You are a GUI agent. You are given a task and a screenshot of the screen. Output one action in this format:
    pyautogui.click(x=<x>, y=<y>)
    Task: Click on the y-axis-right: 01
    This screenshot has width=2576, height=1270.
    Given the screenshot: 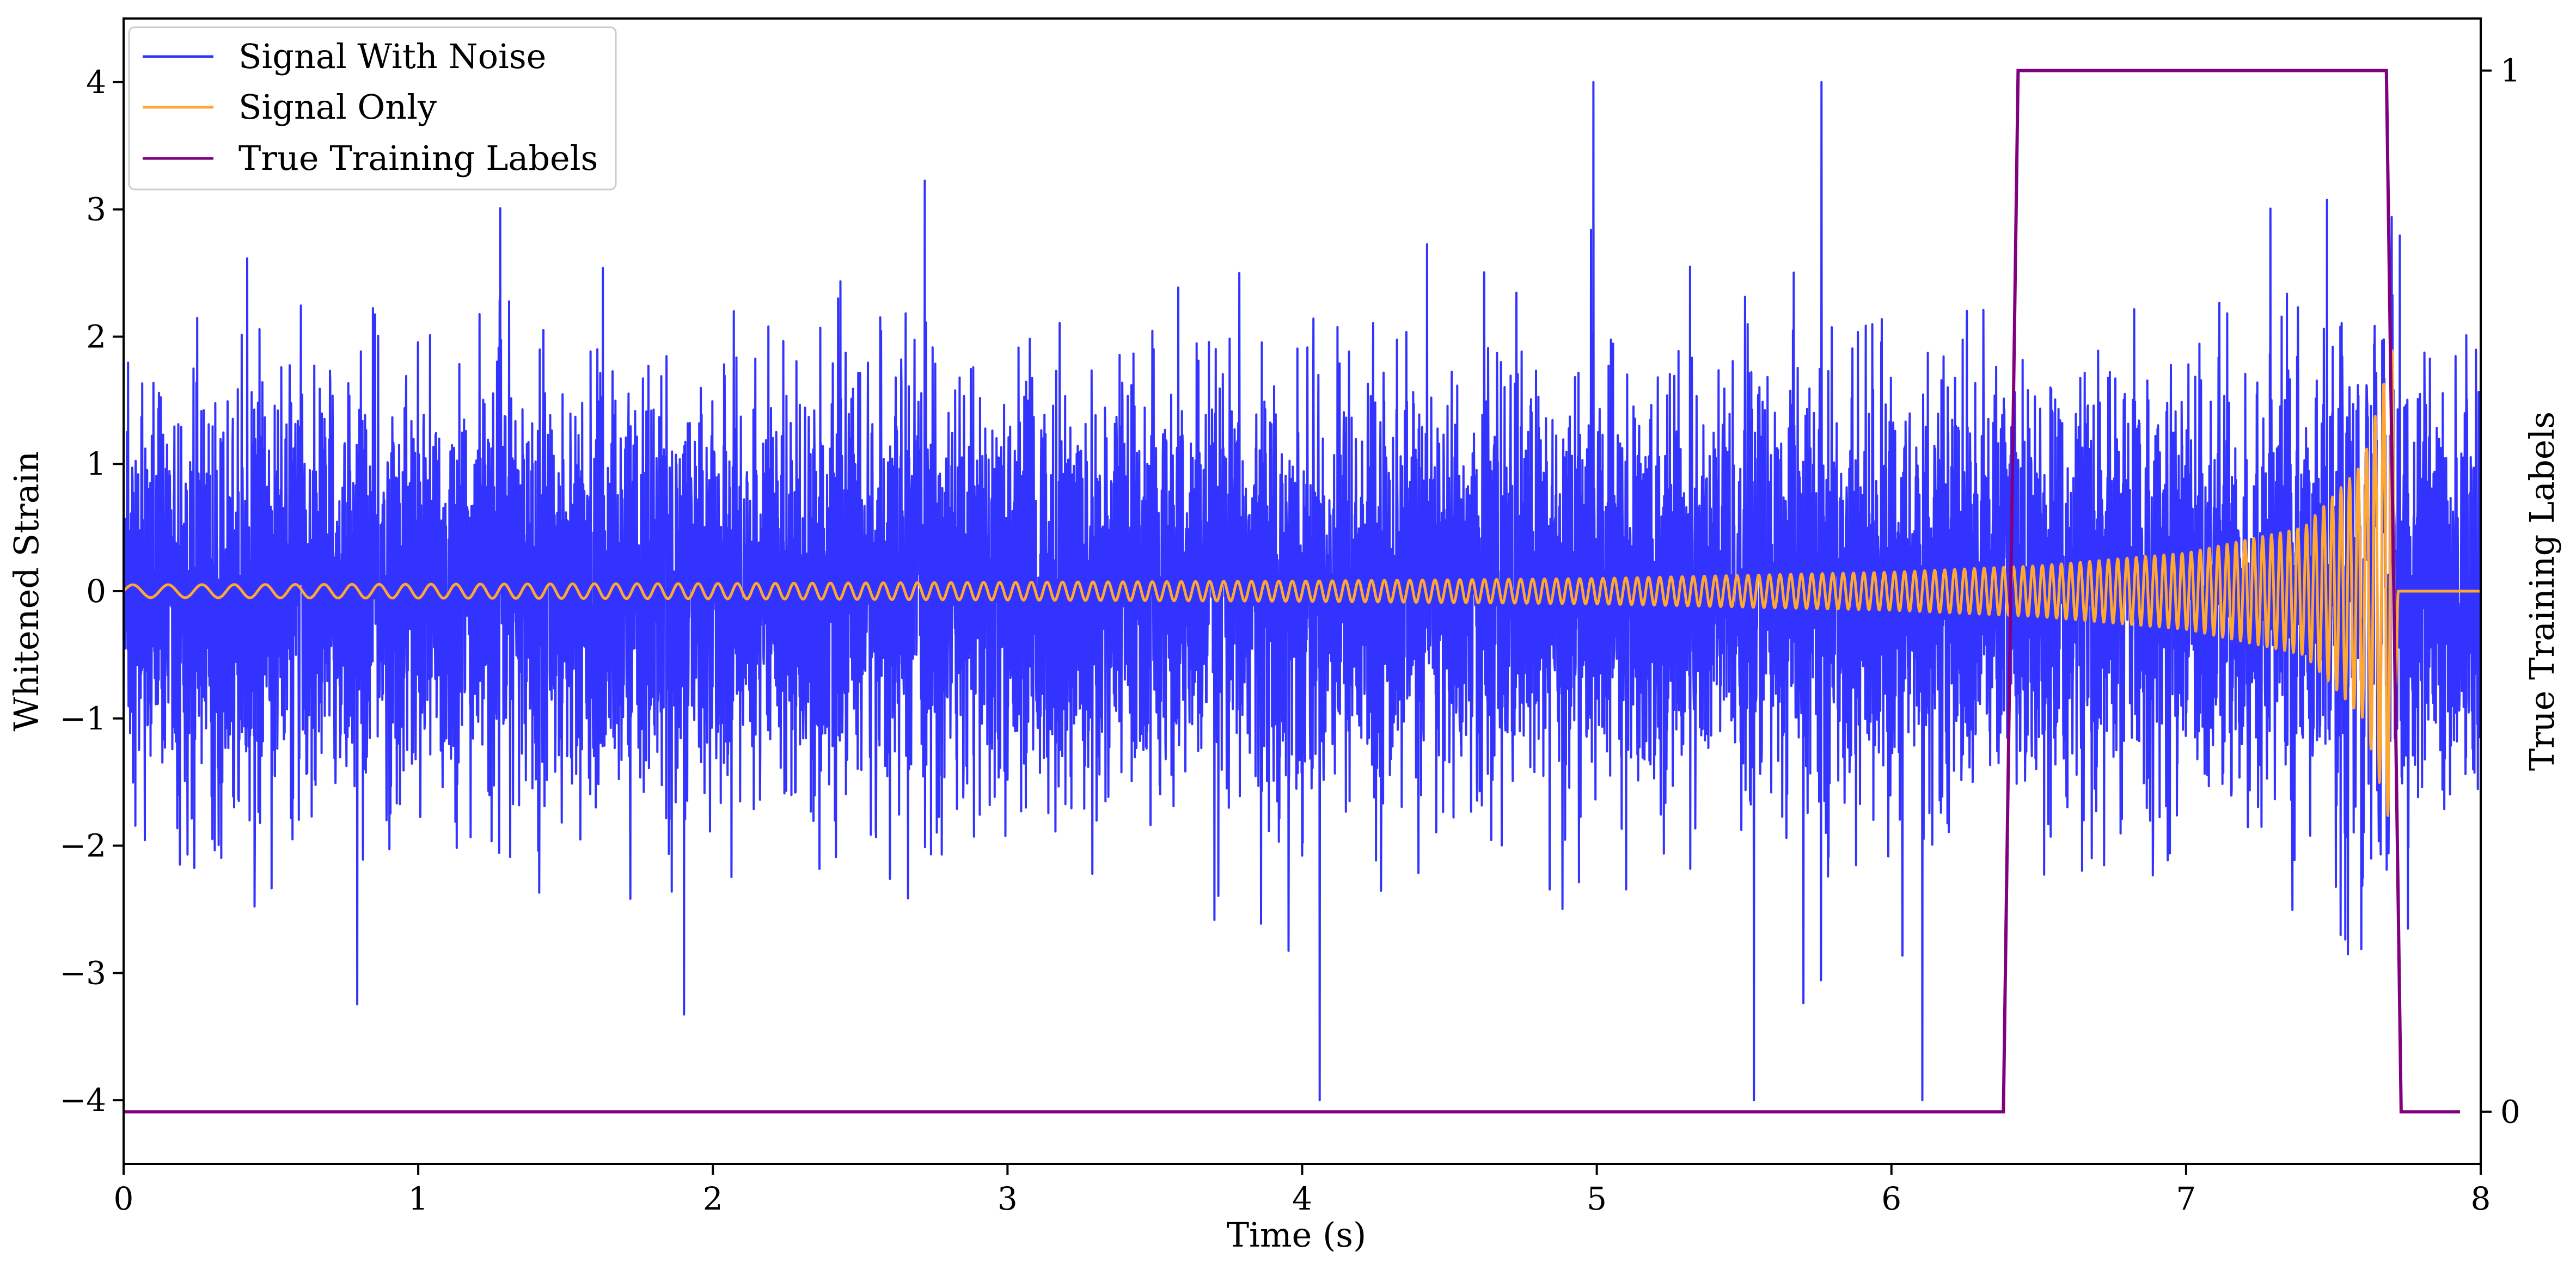 What is the action you would take?
    pyautogui.click(x=2500, y=591)
    